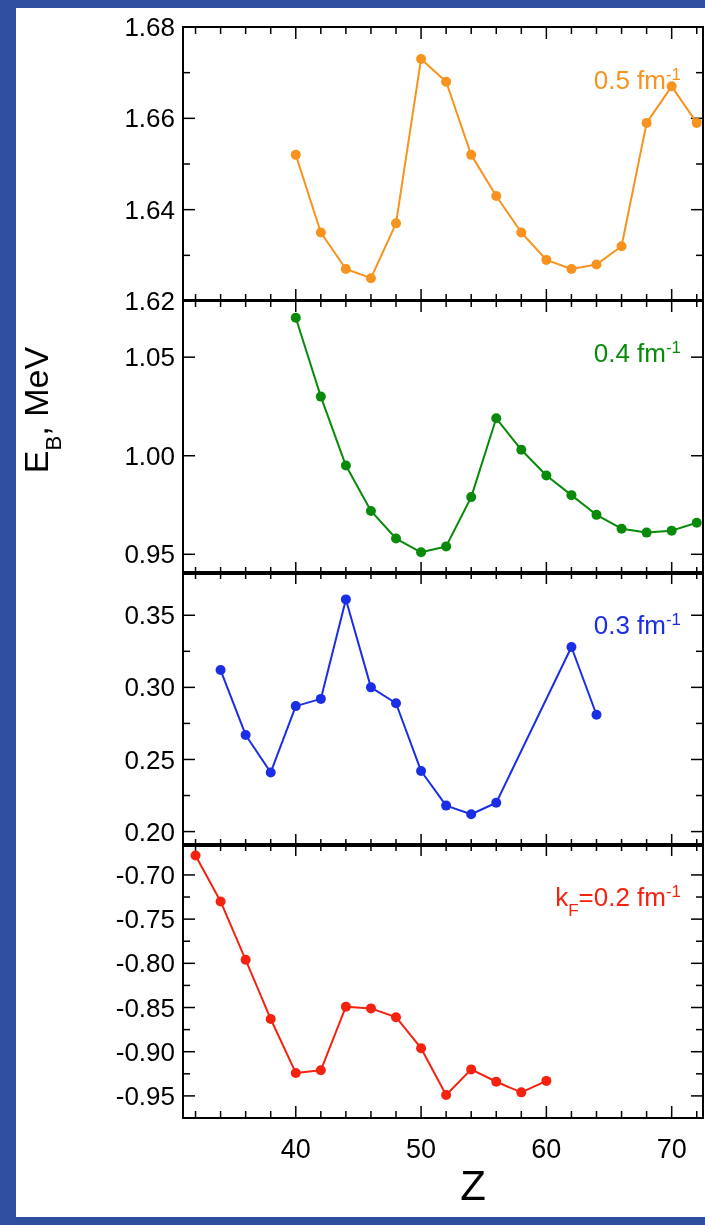  I want to click on y-tick-label: 0.25, so click(149, 759).